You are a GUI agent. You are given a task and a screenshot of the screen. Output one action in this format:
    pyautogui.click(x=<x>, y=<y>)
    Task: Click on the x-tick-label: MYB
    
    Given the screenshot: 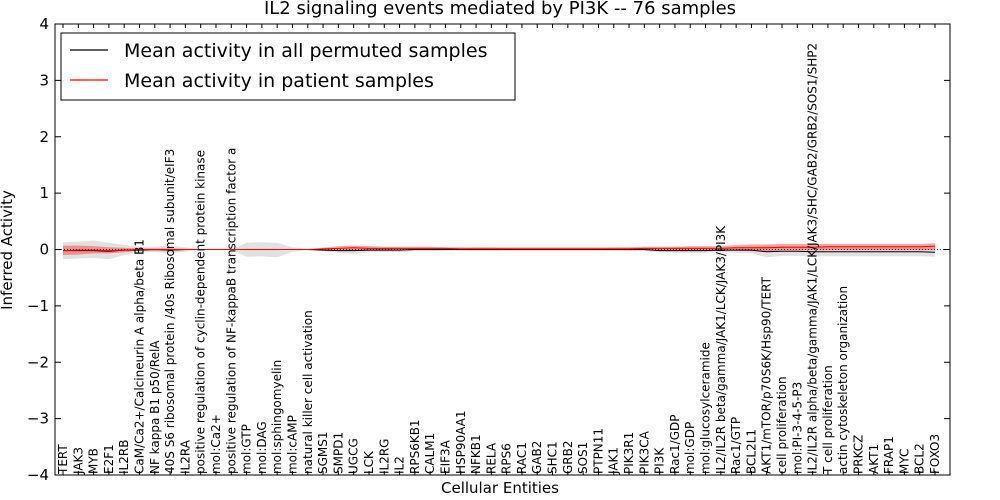 What is the action you would take?
    pyautogui.click(x=94, y=461)
    